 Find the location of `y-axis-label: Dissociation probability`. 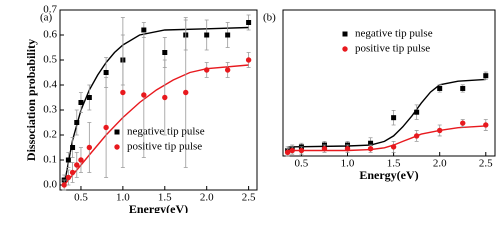

y-axis-label: Dissociation probability is located at coordinates (31, 100).